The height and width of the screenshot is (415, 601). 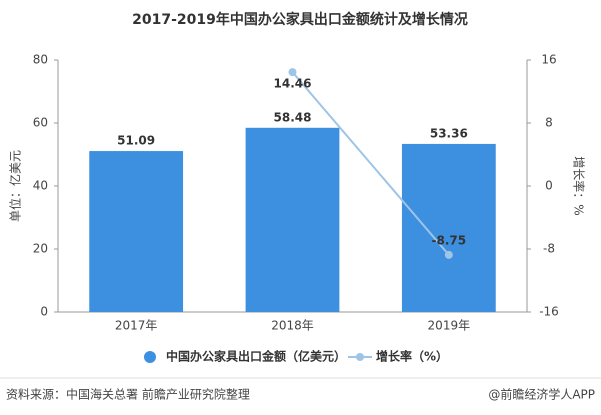 I want to click on source: 资料来源：中国海关总署 前瞻产业研究院整理, so click(x=128, y=394).